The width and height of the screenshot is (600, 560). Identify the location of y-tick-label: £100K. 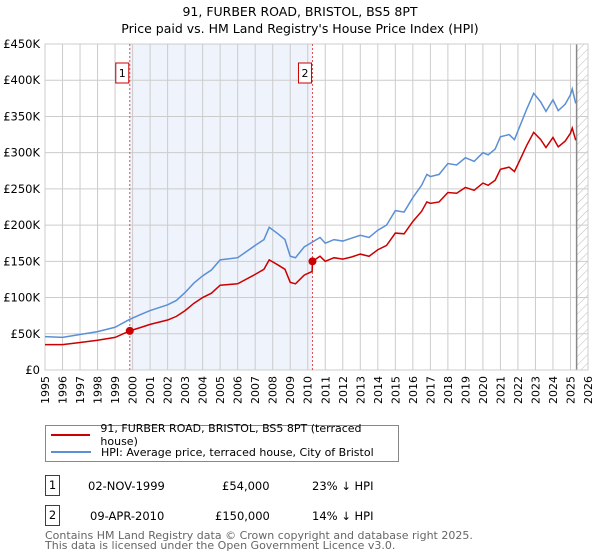
(21, 298).